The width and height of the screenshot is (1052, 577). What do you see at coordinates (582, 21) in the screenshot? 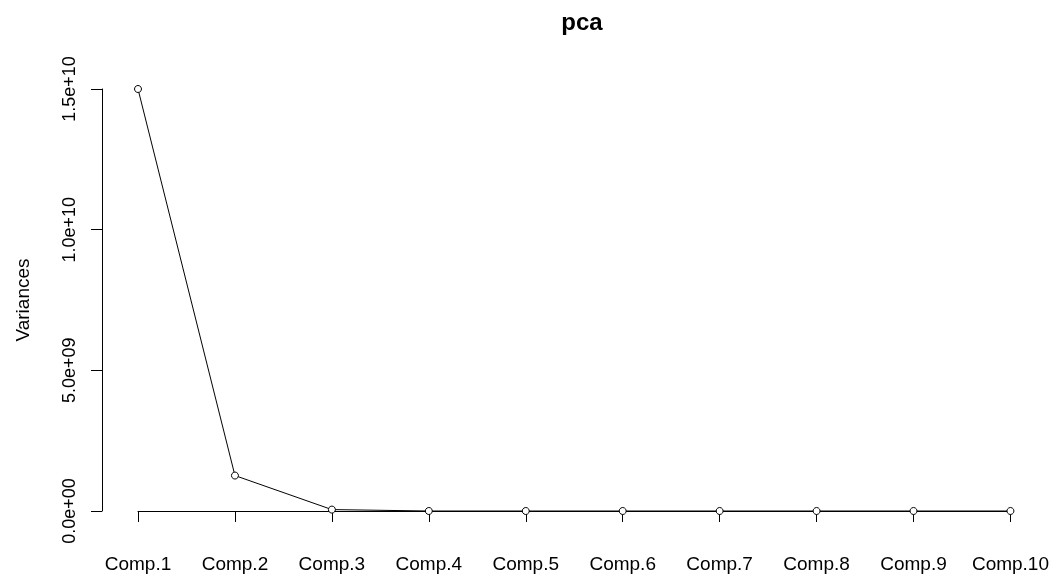
I see `chart-title: pca` at bounding box center [582, 21].